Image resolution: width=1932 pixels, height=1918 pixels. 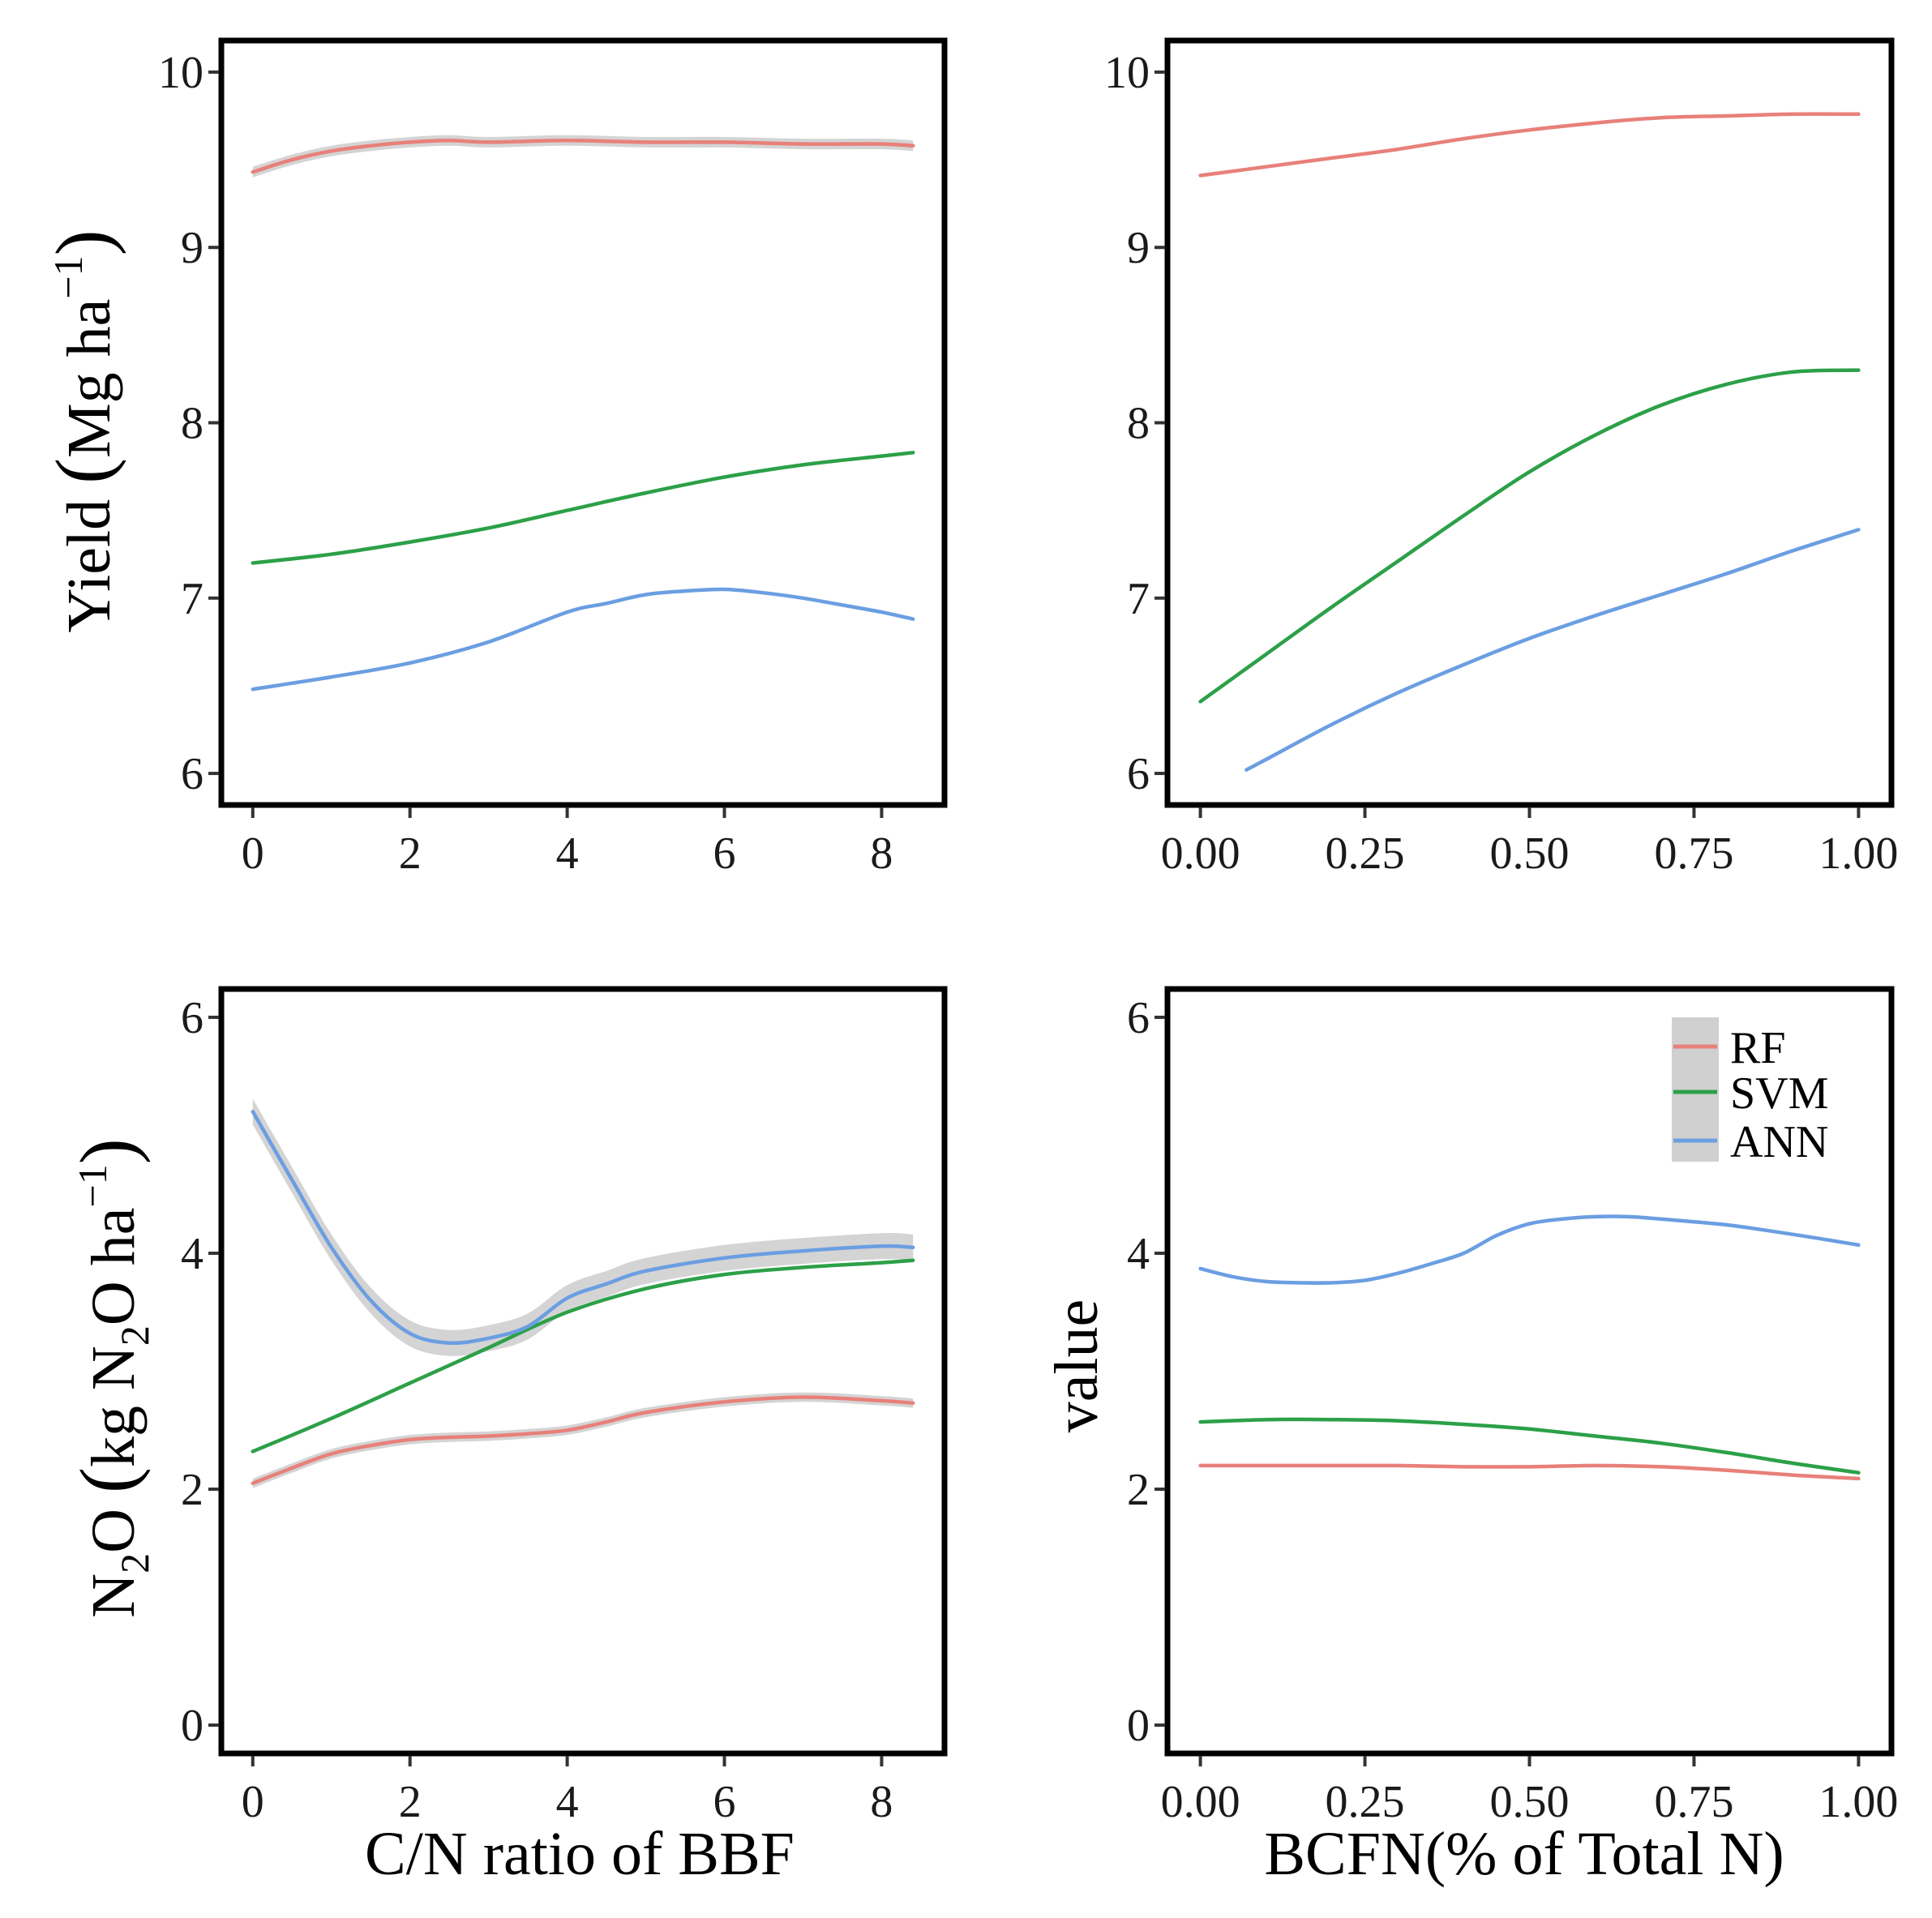 What do you see at coordinates (1695, 1089) in the screenshot?
I see `legend-key-background` at bounding box center [1695, 1089].